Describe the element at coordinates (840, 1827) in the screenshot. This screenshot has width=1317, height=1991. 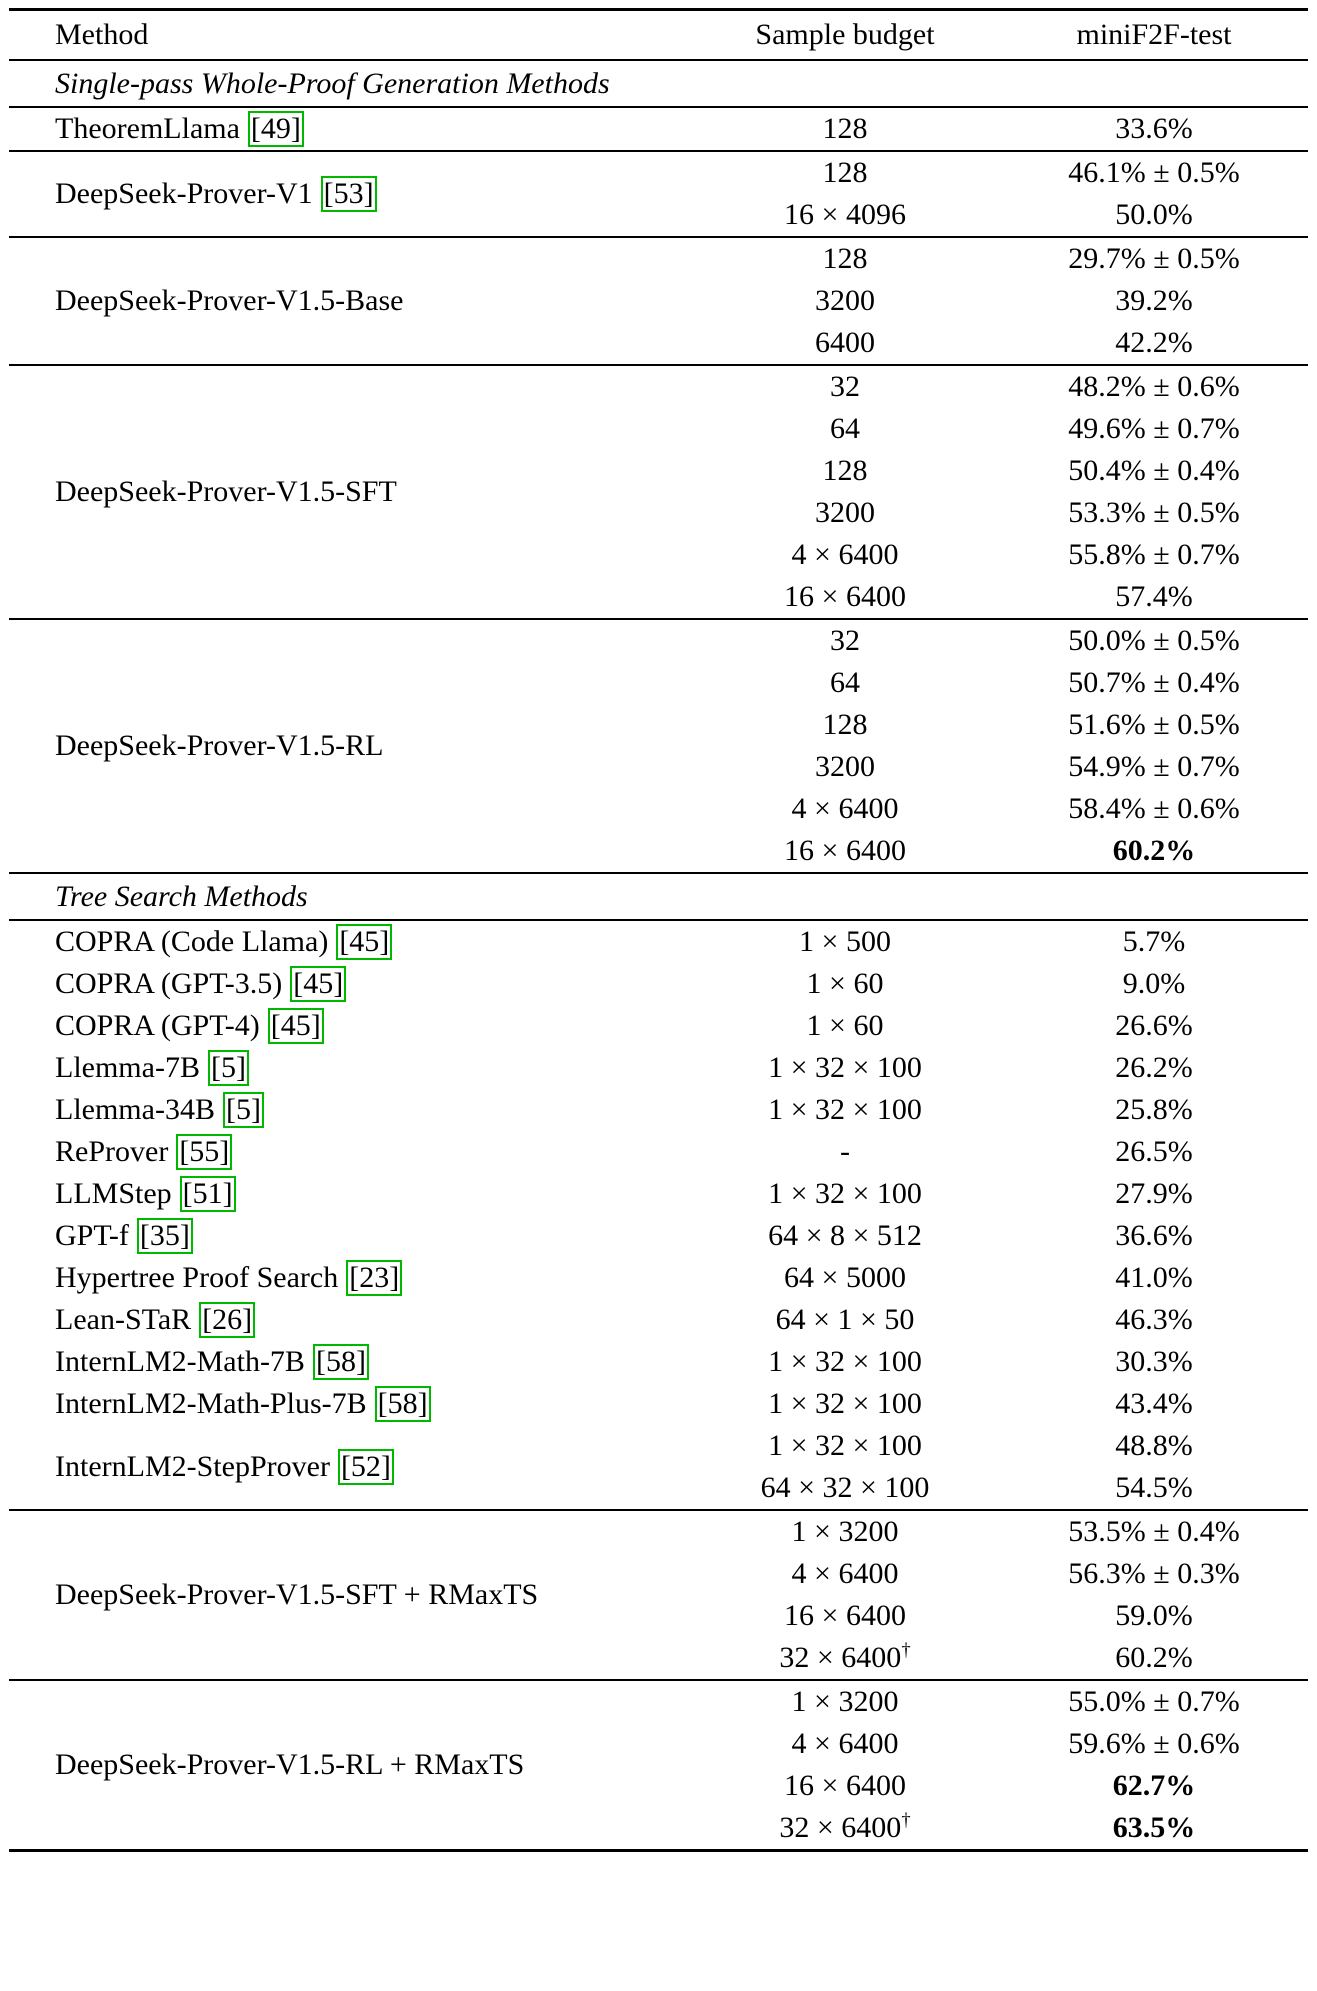
I see `sample-budget-value: 32 × 6400` at that location.